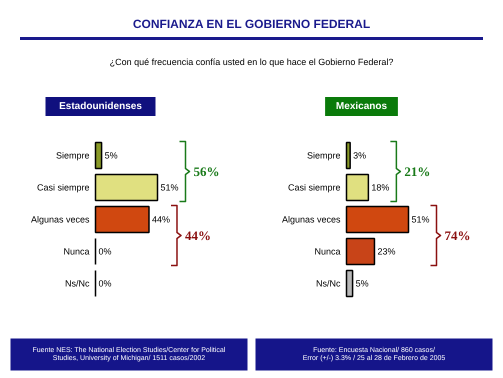 This screenshot has height=378, width=503. I want to click on text: 44%, so click(197, 235).